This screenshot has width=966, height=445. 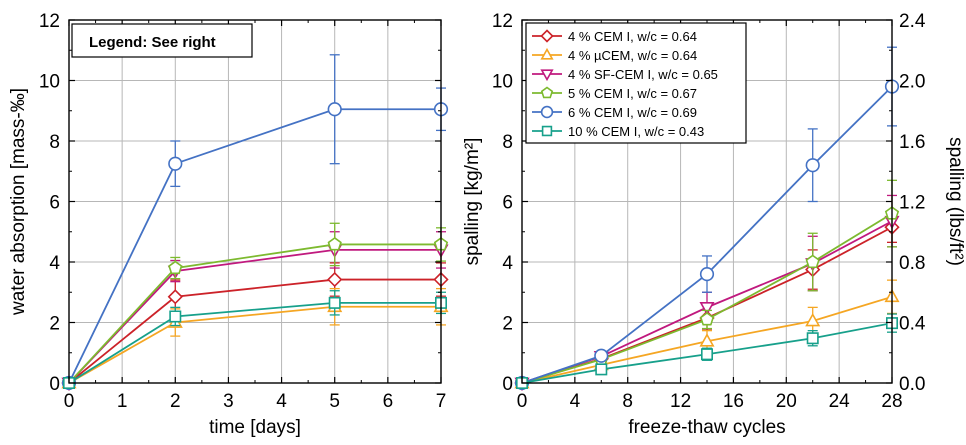 I want to click on legend-note: Legend: See right, so click(x=162, y=40).